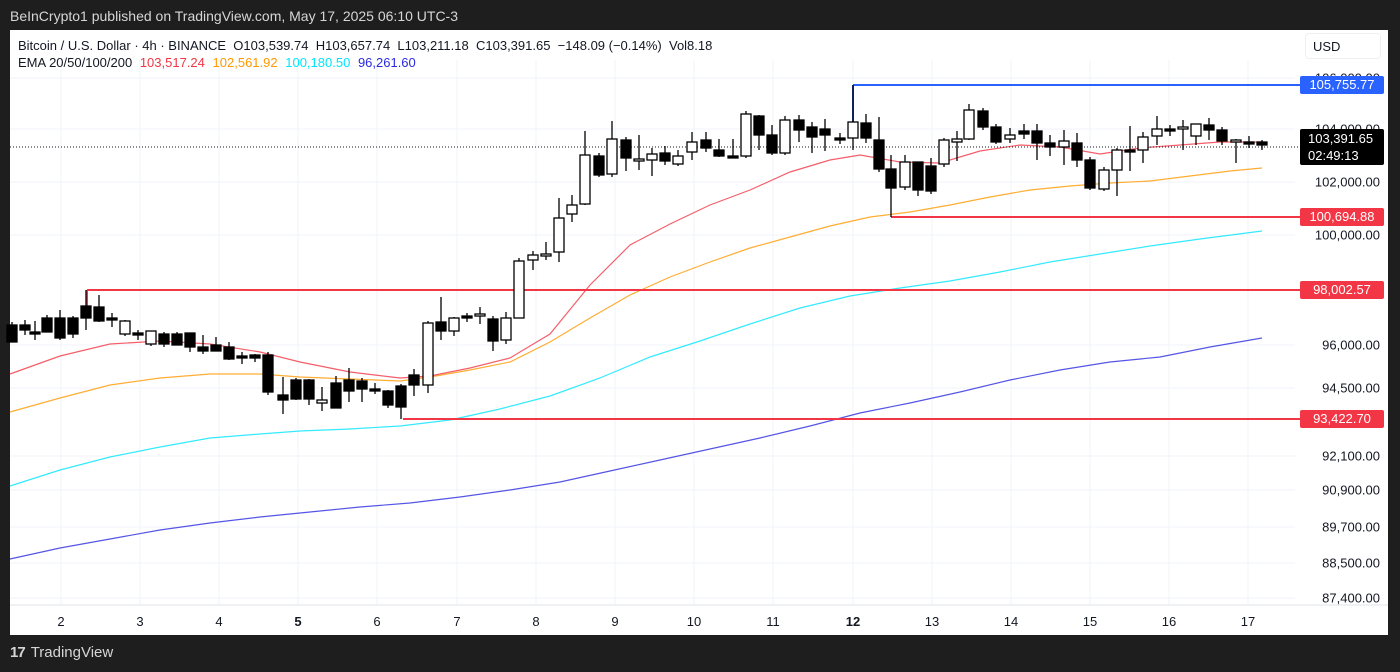 This screenshot has height=672, width=1400. Describe the element at coordinates (1351, 527) in the screenshot. I see `price-tick: 89,700.00` at that location.